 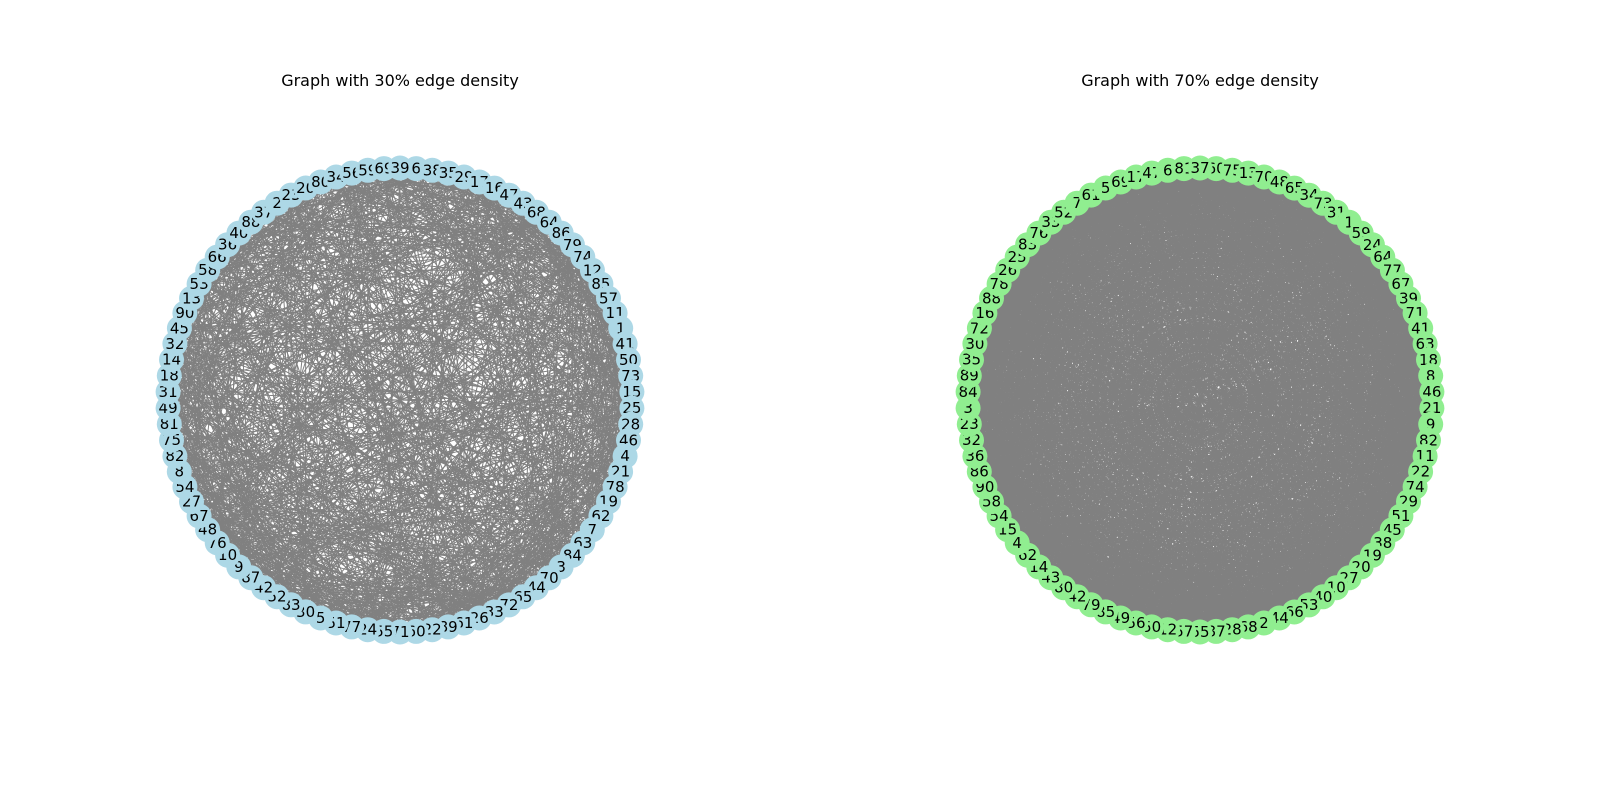 What do you see at coordinates (1431, 392) in the screenshot?
I see `node-label: 46` at bounding box center [1431, 392].